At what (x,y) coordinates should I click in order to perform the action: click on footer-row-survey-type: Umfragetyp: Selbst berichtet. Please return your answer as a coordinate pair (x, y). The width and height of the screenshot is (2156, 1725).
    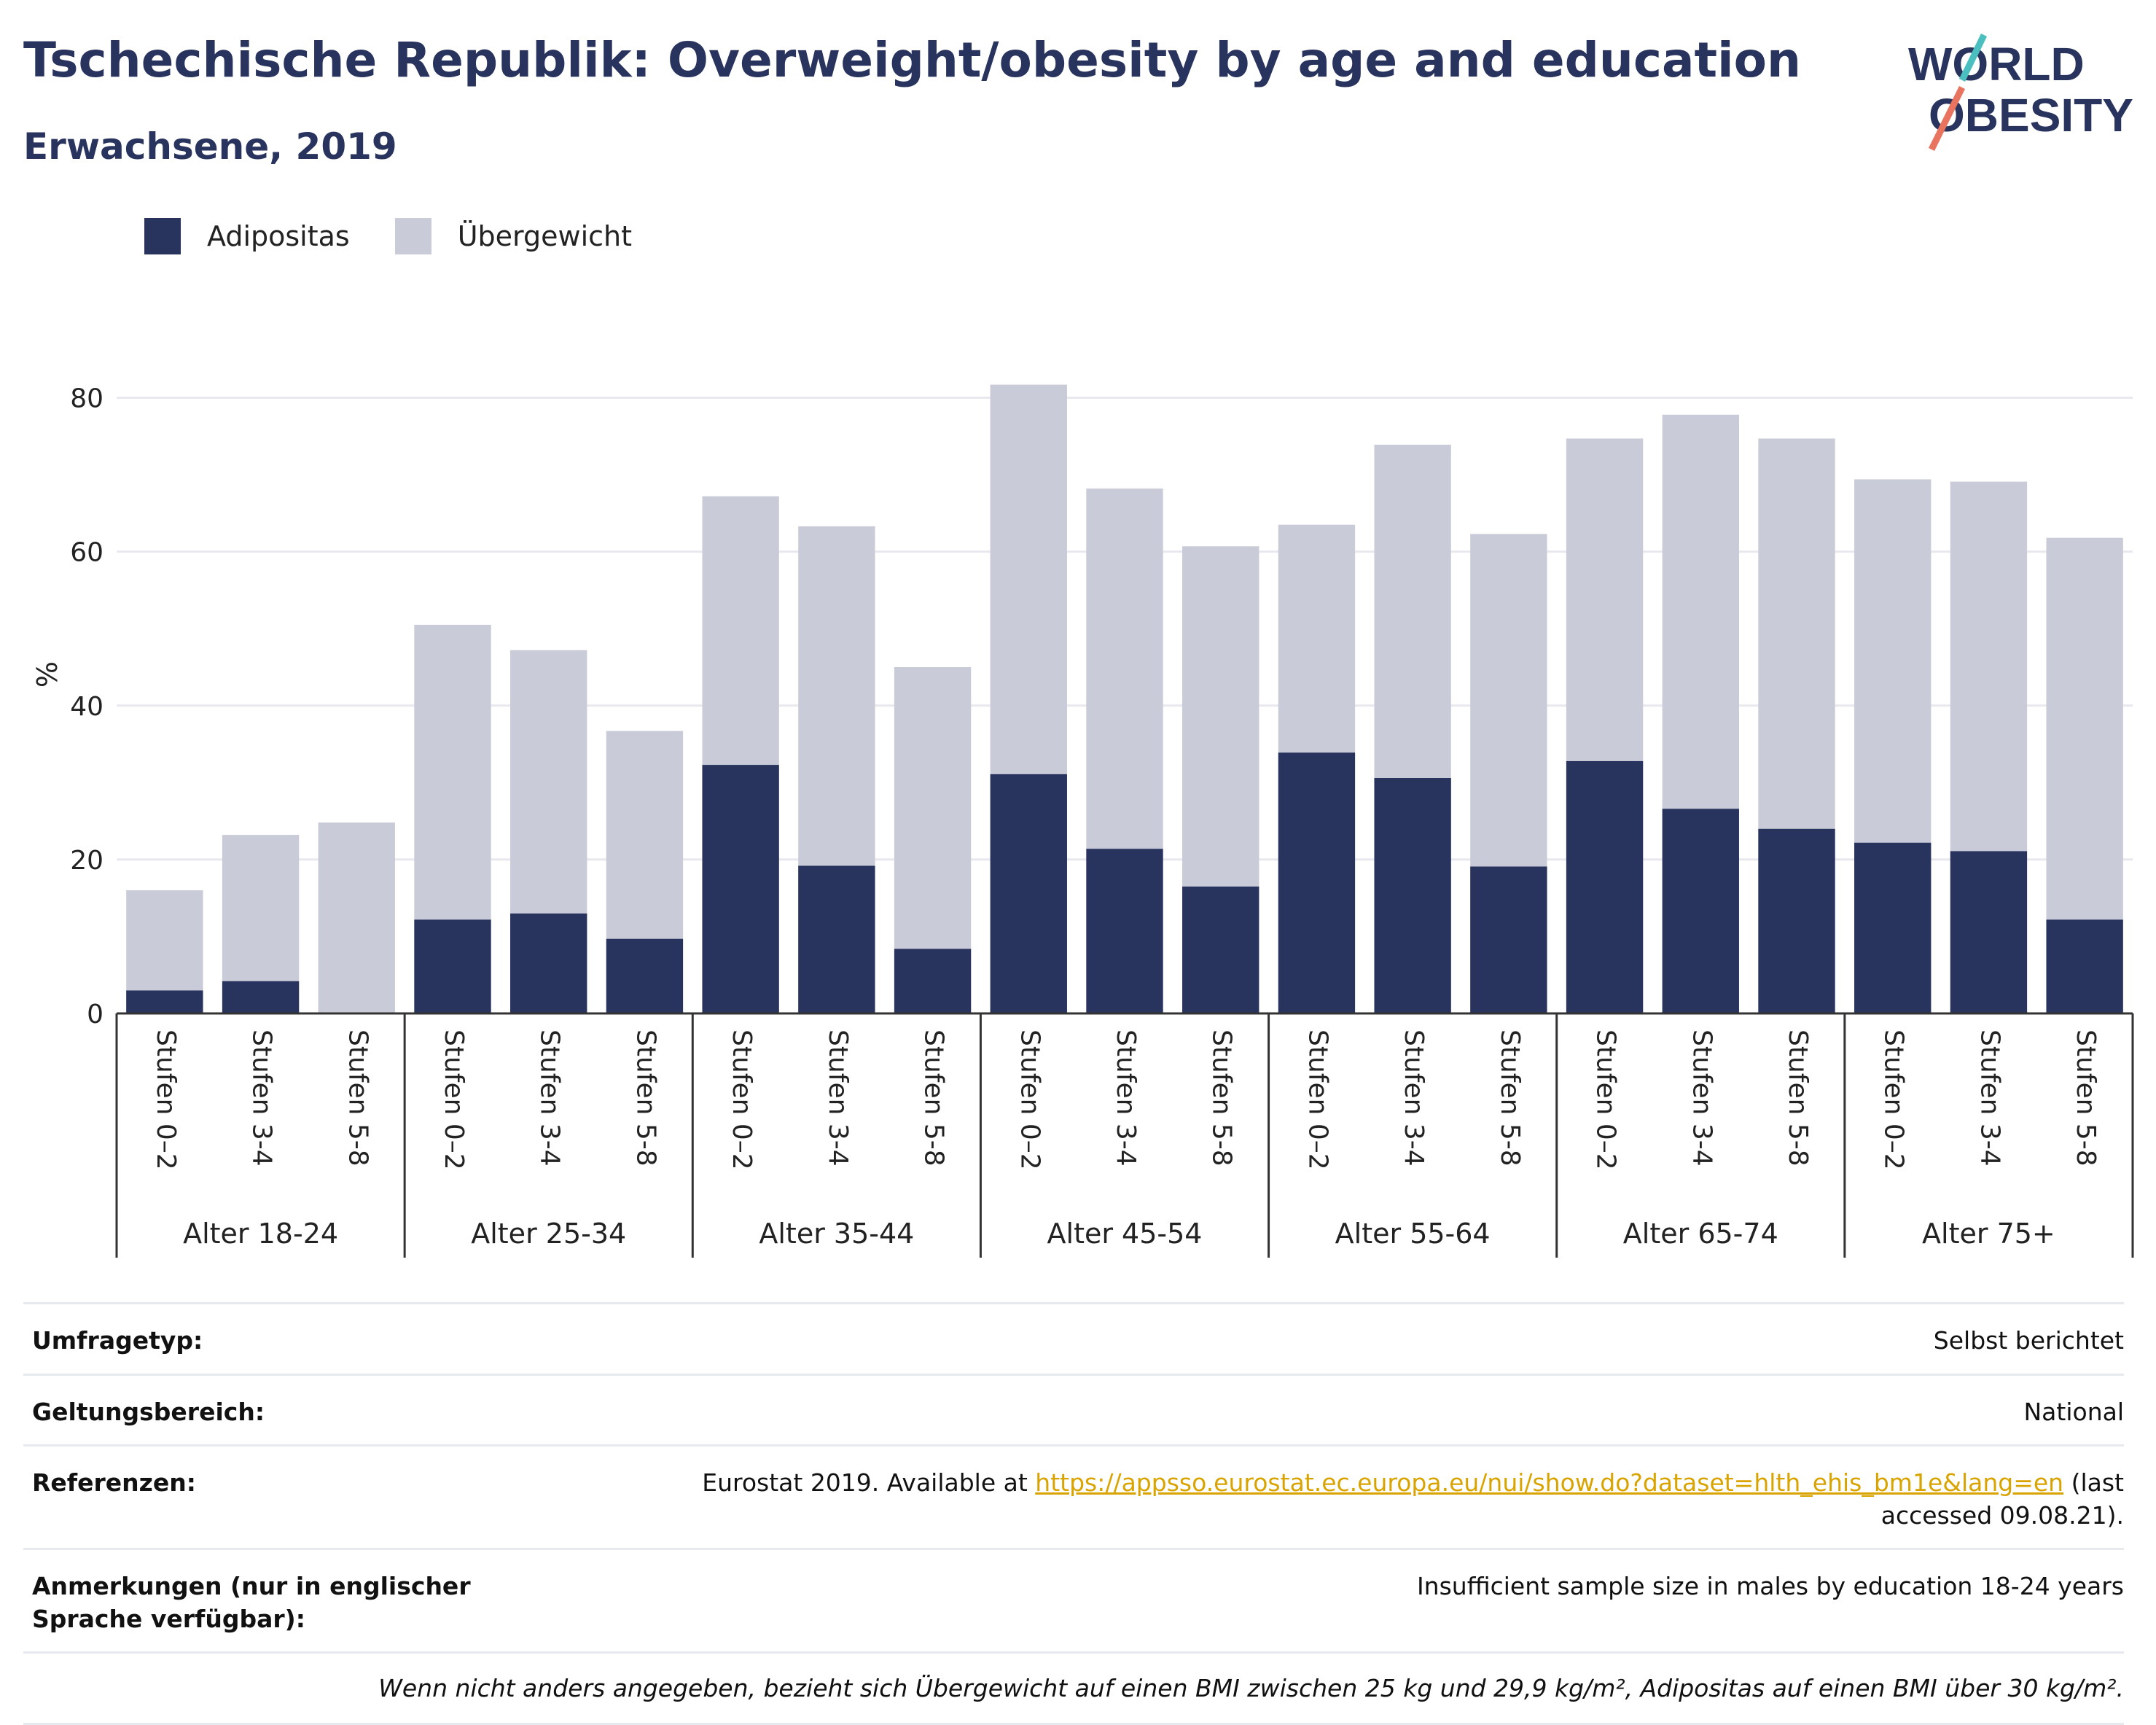
    Looking at the image, I should click on (1073, 1338).